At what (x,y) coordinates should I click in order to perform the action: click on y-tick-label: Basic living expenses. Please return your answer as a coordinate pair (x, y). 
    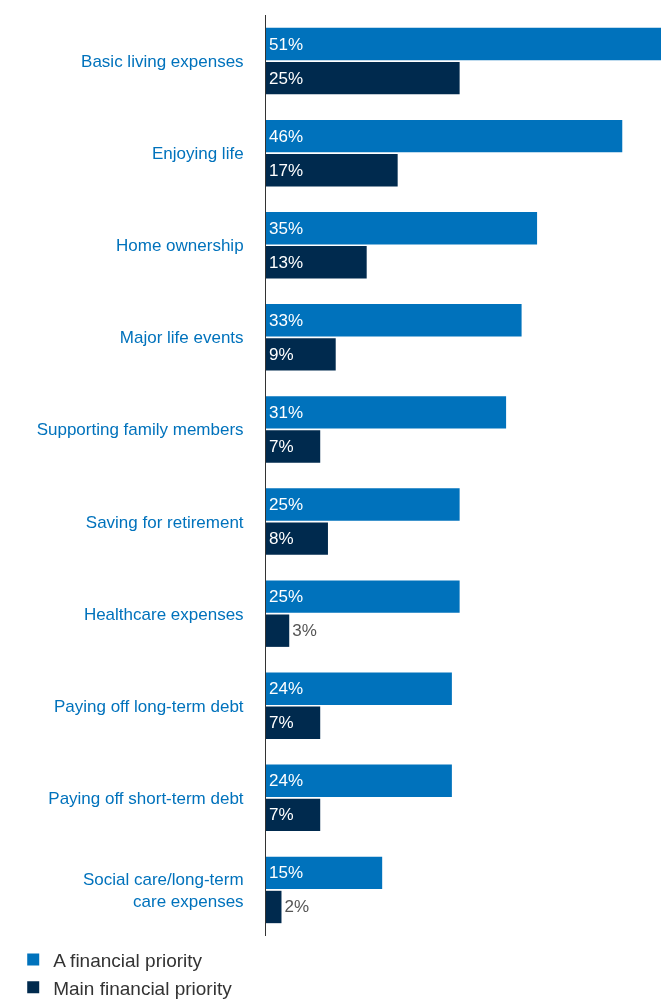
    Looking at the image, I should click on (162, 61).